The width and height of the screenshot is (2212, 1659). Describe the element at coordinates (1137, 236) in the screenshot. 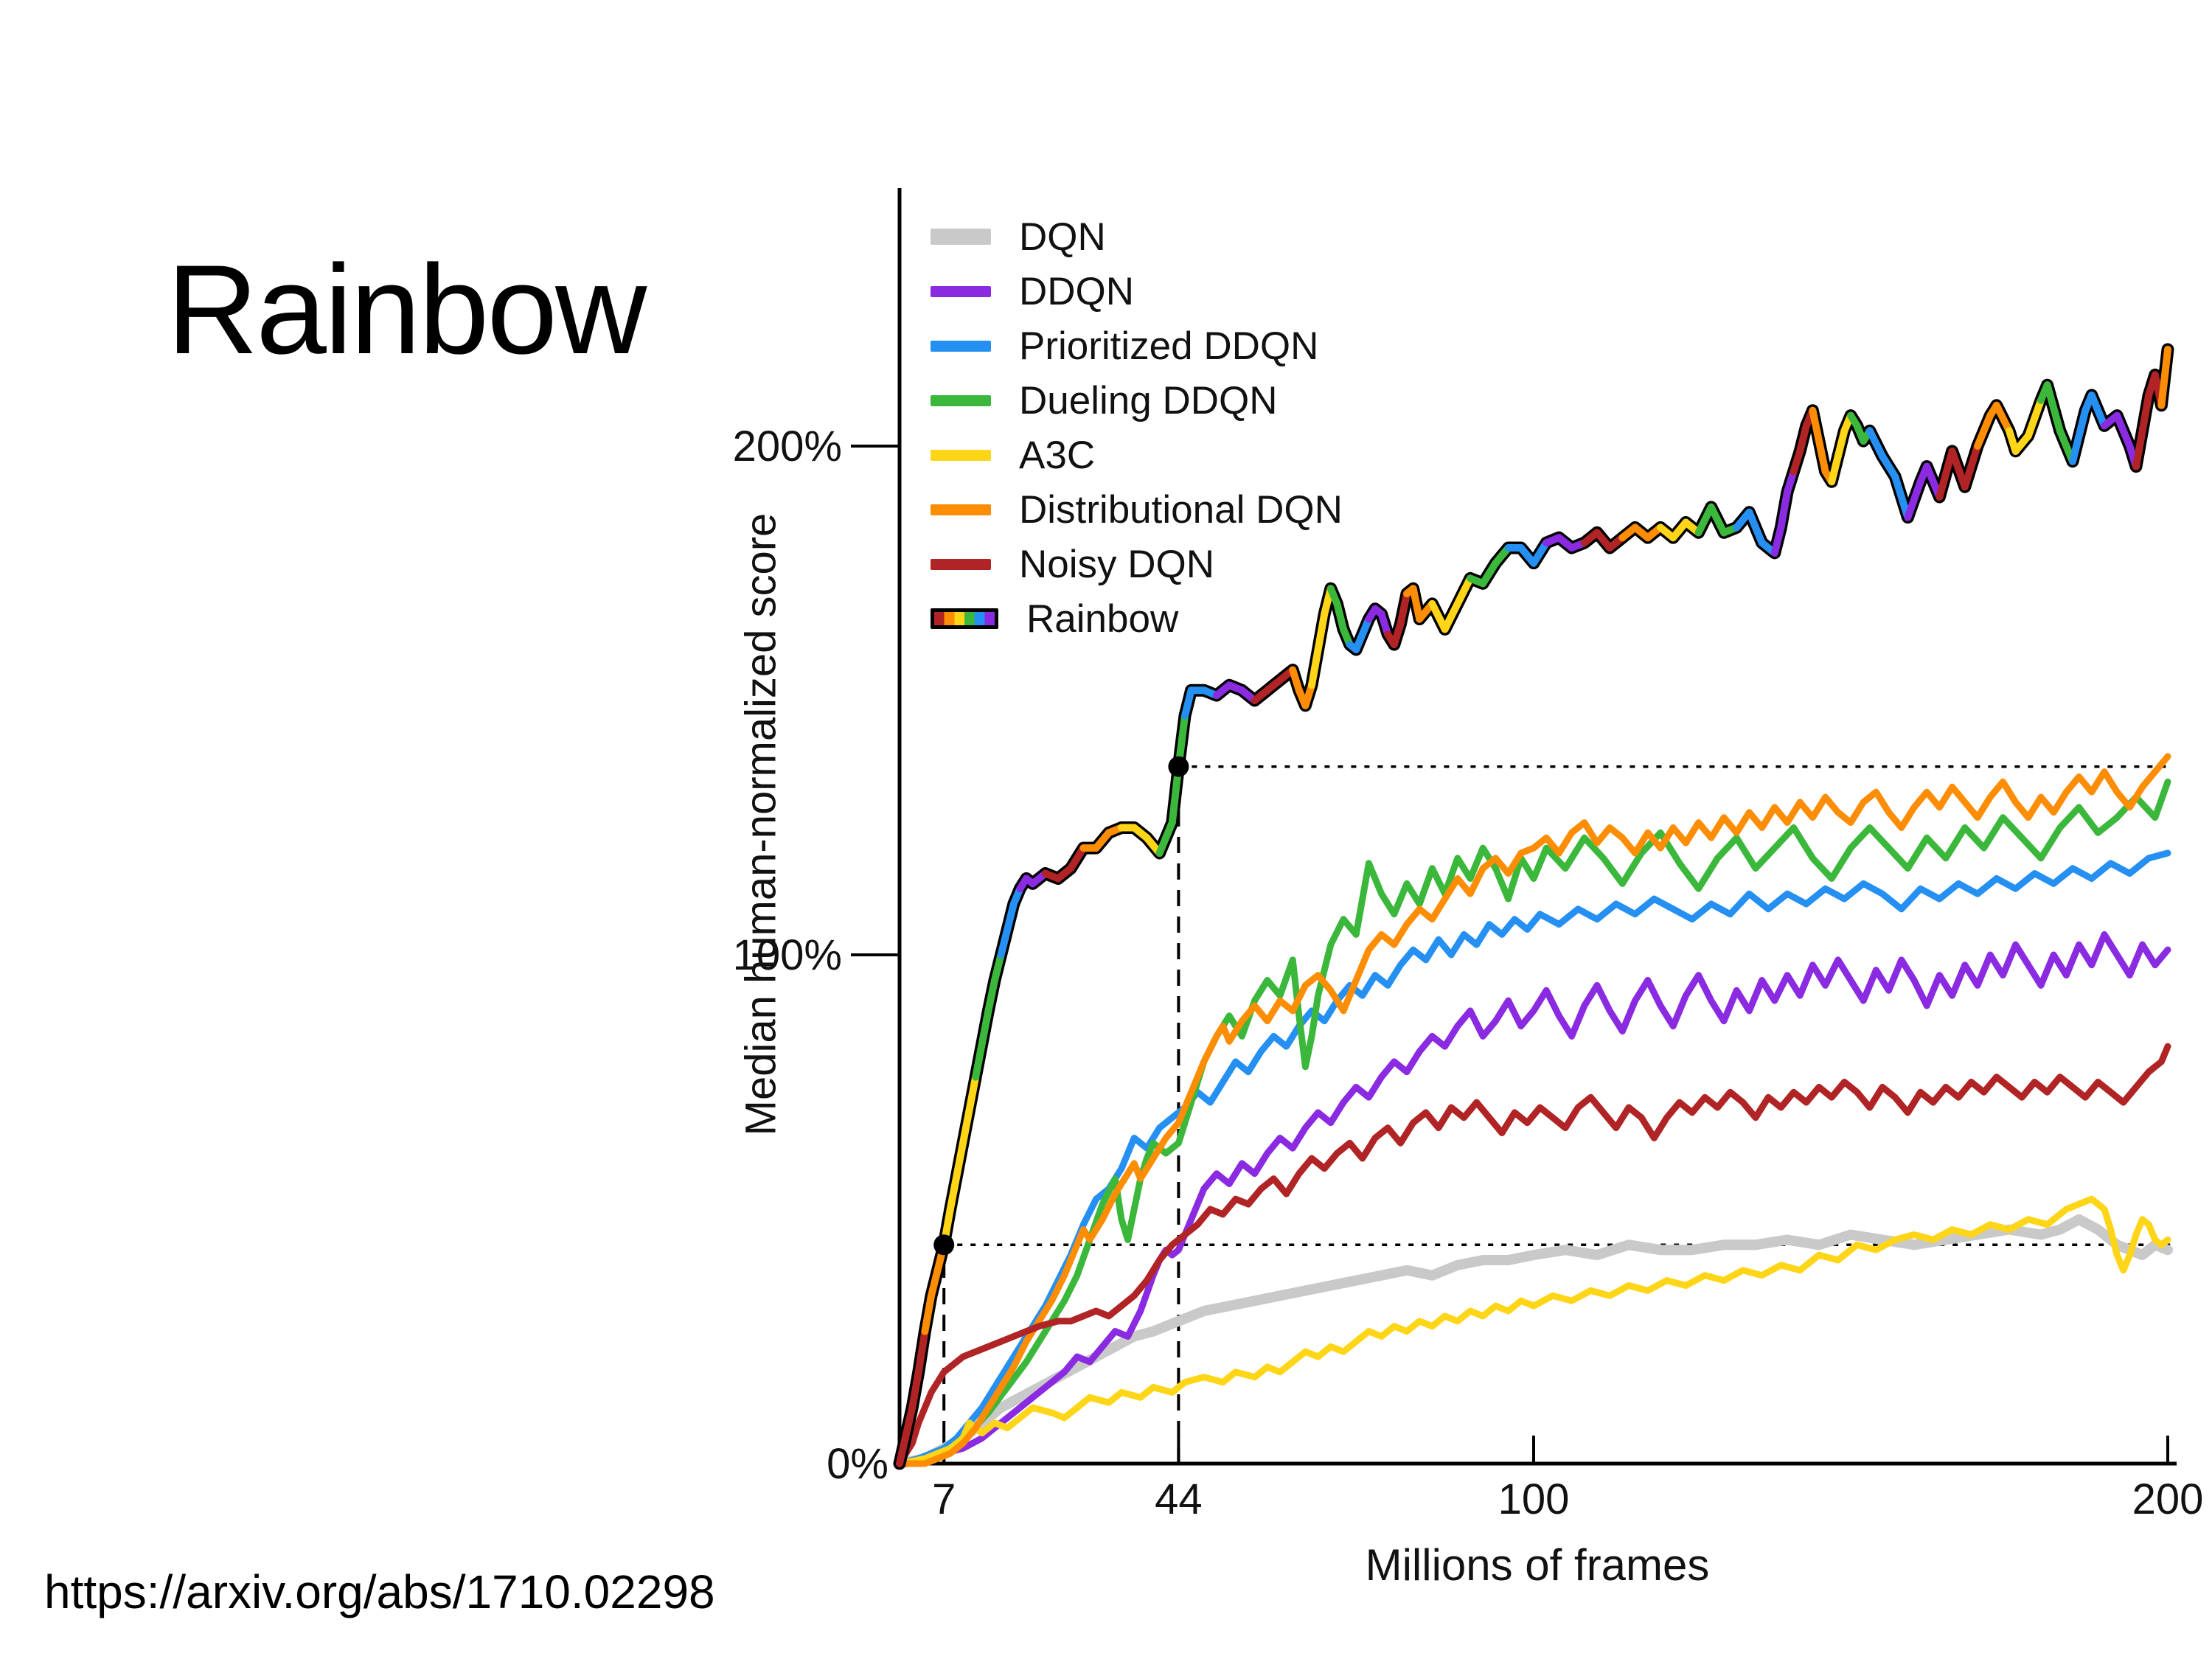

I see `legend-item-dqn: DQN` at that location.